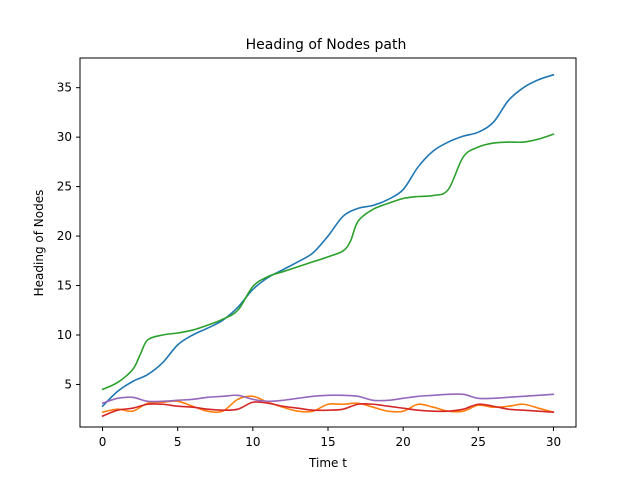  I want to click on x-tick-label: 25, so click(478, 442).